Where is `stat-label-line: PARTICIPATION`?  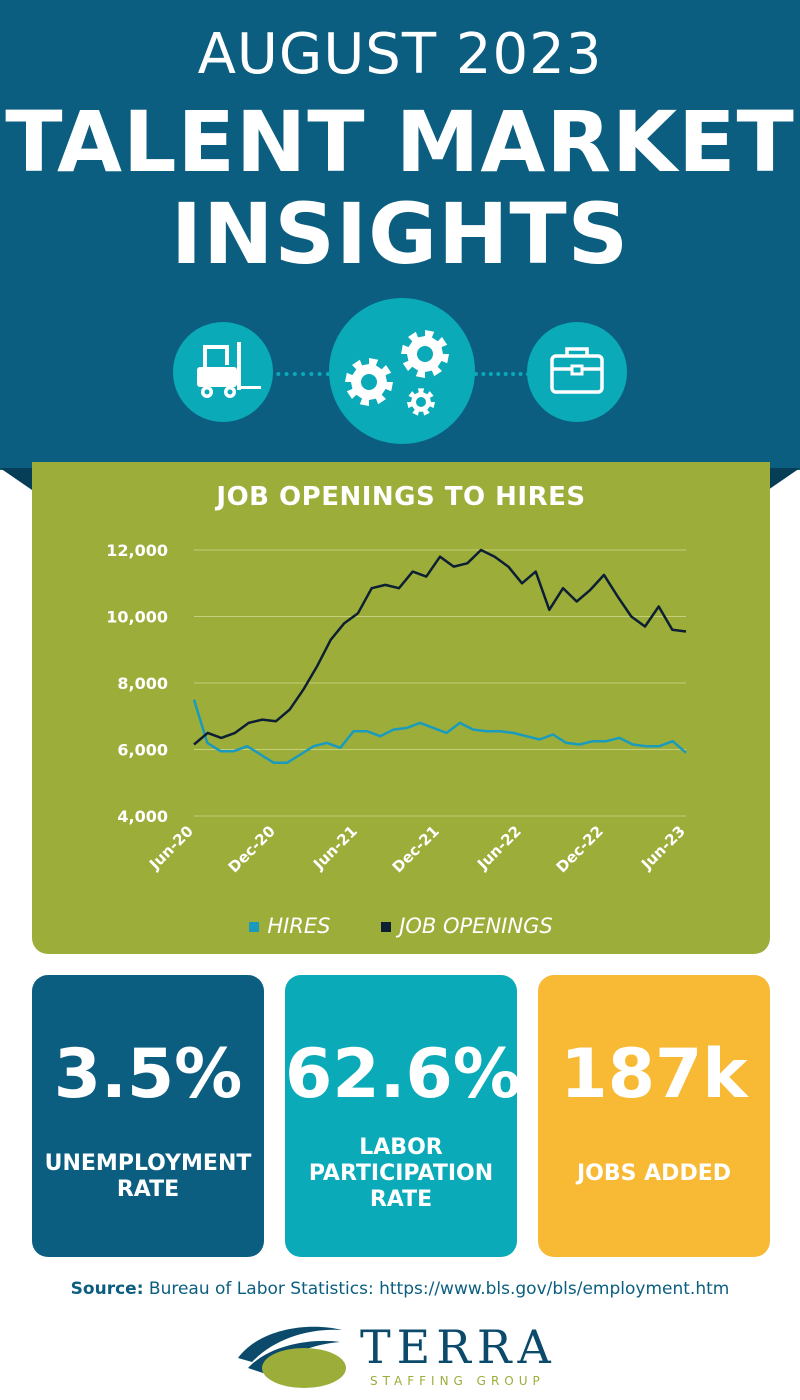 stat-label-line: PARTICIPATION is located at coordinates (401, 1173).